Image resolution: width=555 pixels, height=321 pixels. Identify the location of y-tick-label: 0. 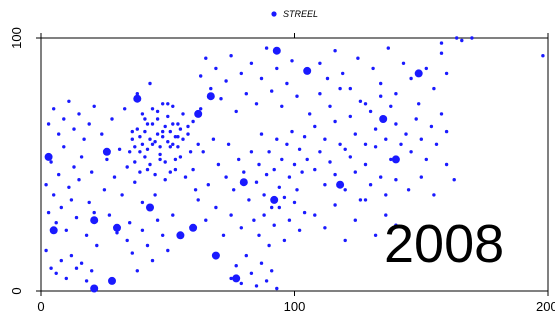
(16, 290).